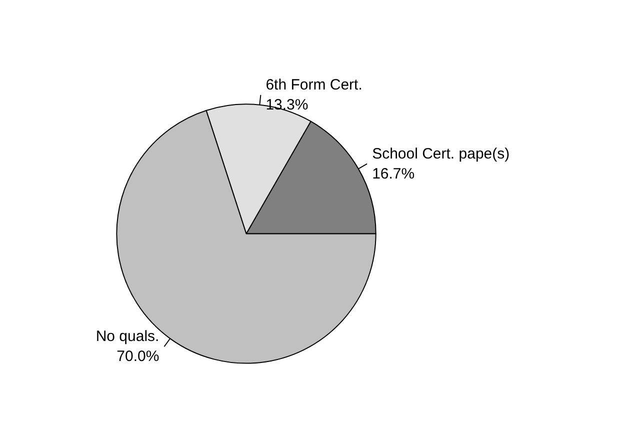 The height and width of the screenshot is (434, 643). What do you see at coordinates (287, 105) in the screenshot?
I see `data-label: 13.3%` at bounding box center [287, 105].